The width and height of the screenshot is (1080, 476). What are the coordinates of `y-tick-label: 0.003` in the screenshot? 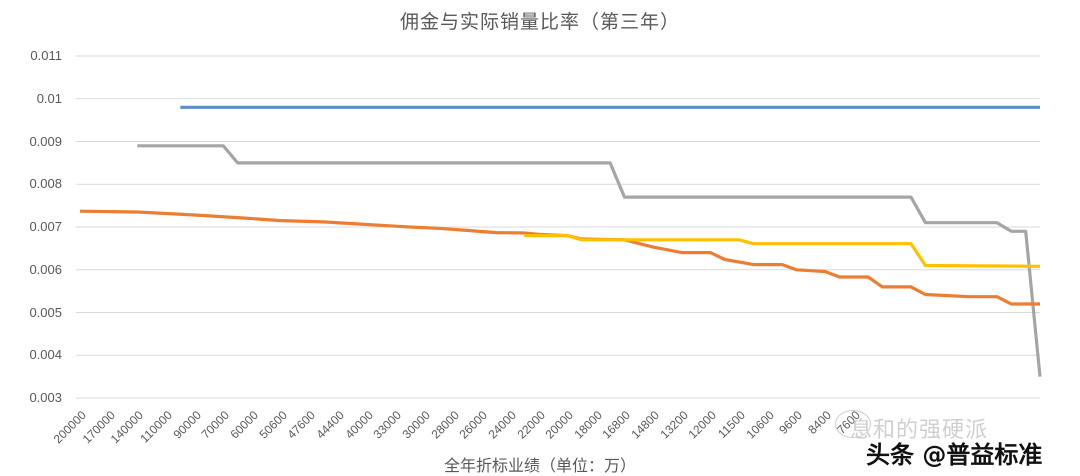 It's located at (45, 397).